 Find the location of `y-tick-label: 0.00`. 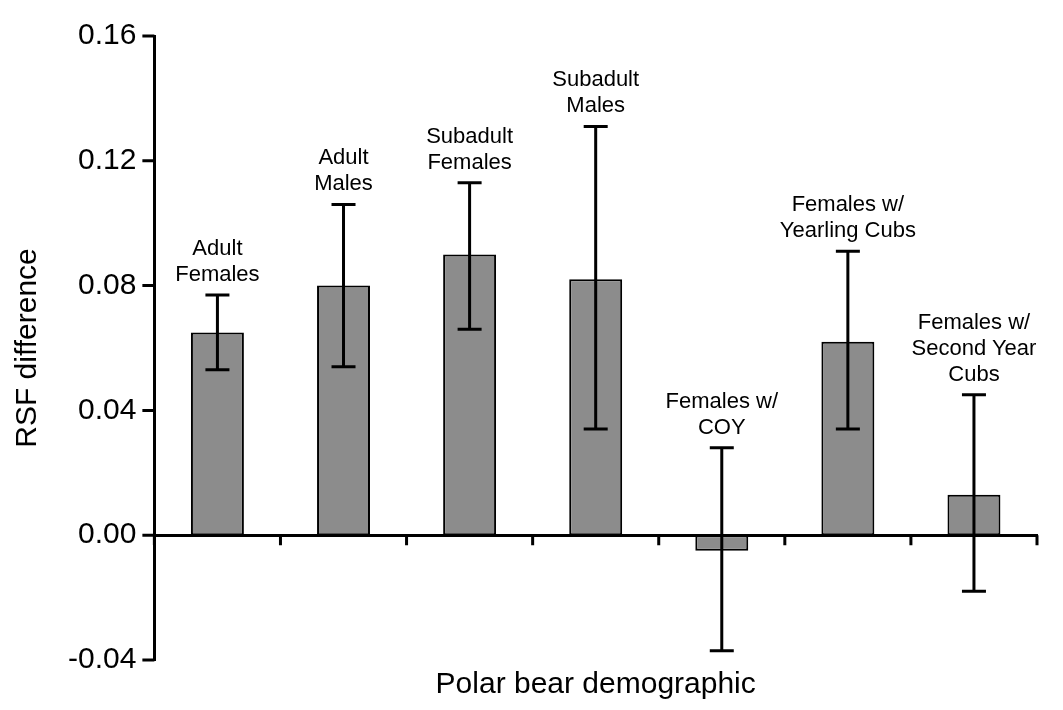

y-tick-label: 0.00 is located at coordinates (107, 533).